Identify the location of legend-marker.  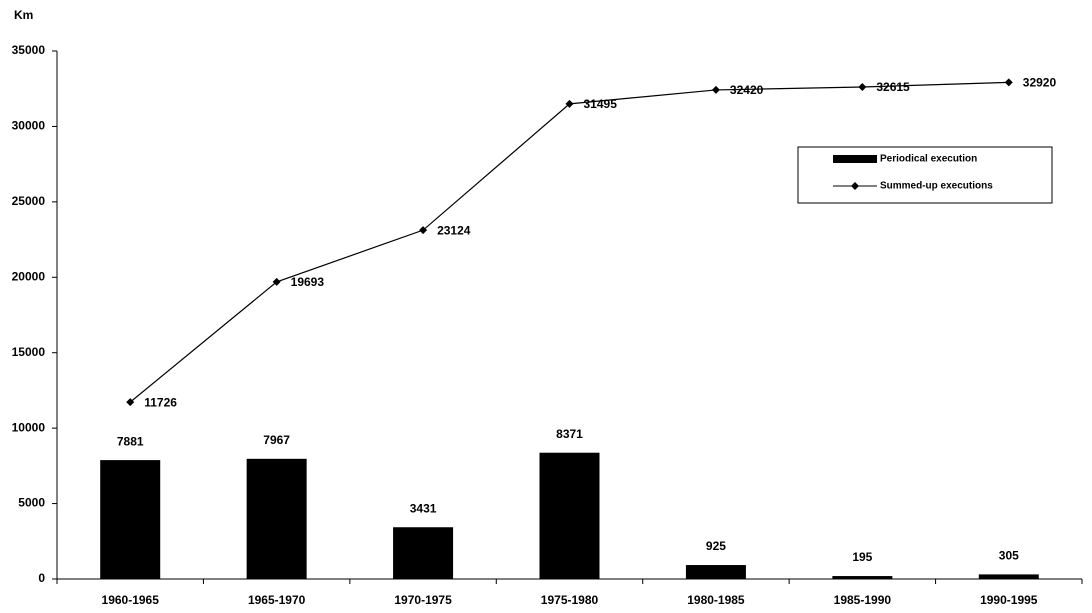
(855, 186).